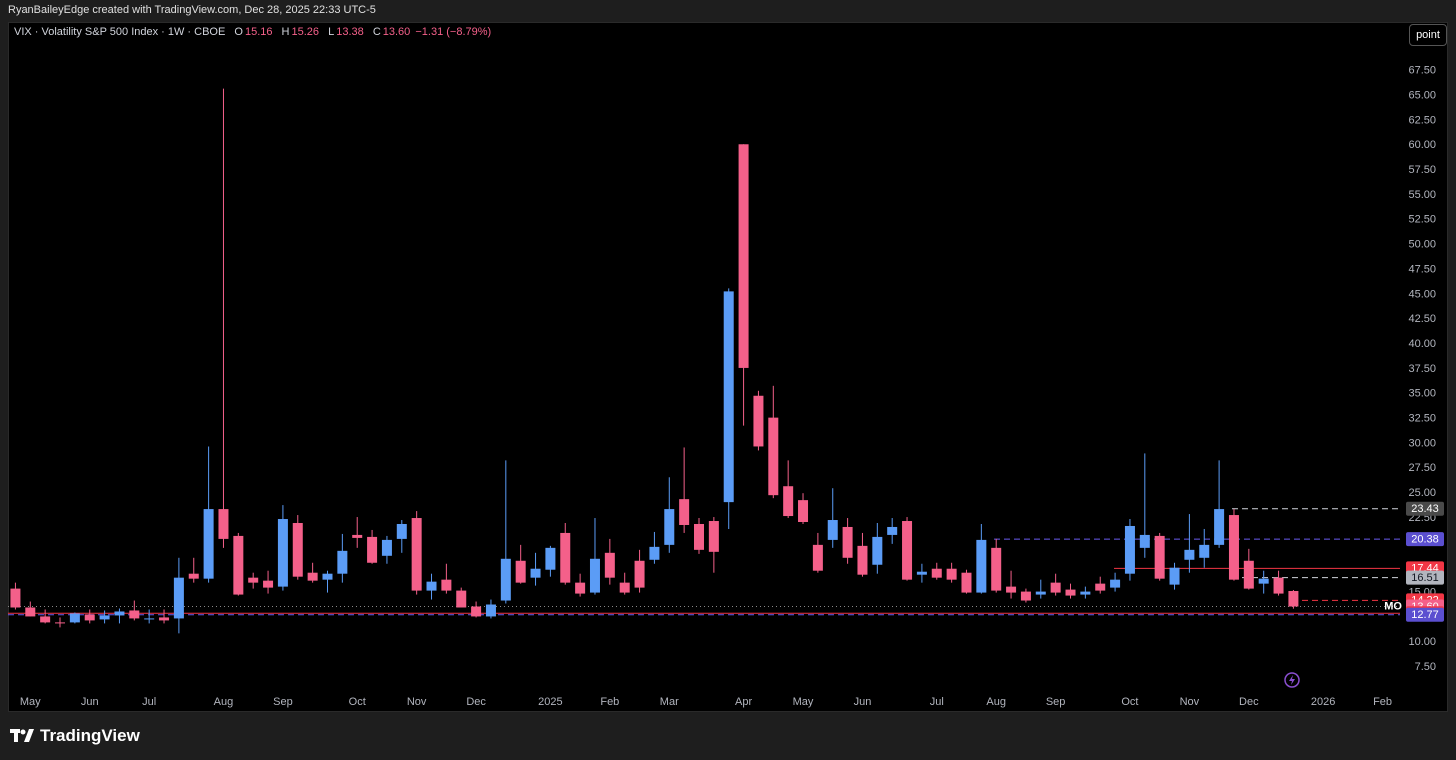  I want to click on y-tick-label: 45.00, so click(1422, 294).